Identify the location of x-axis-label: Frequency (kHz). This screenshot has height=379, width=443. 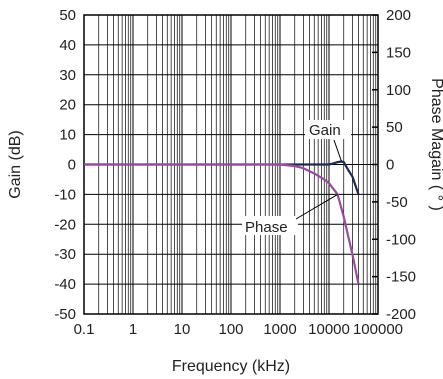
(231, 366).